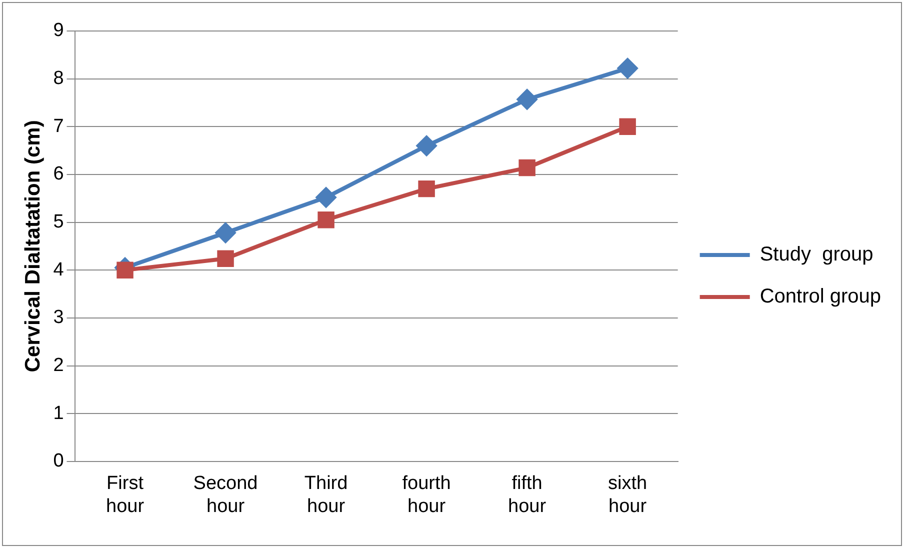 This screenshot has width=904, height=548. Describe the element at coordinates (58, 365) in the screenshot. I see `y-tick-label: 2` at that location.